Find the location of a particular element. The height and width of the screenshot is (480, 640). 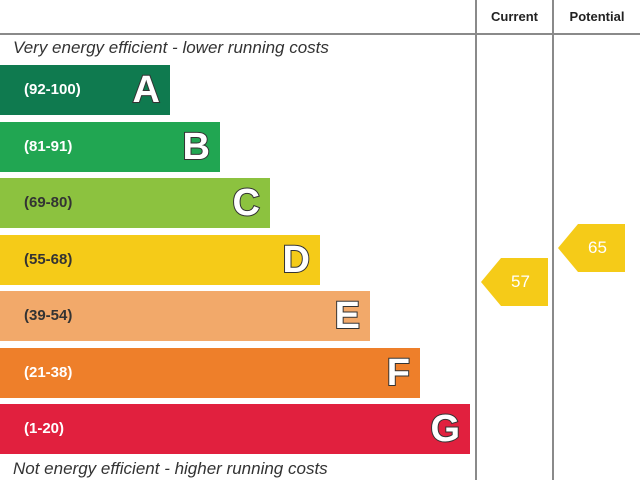

header-divider is located at coordinates (320, 34).